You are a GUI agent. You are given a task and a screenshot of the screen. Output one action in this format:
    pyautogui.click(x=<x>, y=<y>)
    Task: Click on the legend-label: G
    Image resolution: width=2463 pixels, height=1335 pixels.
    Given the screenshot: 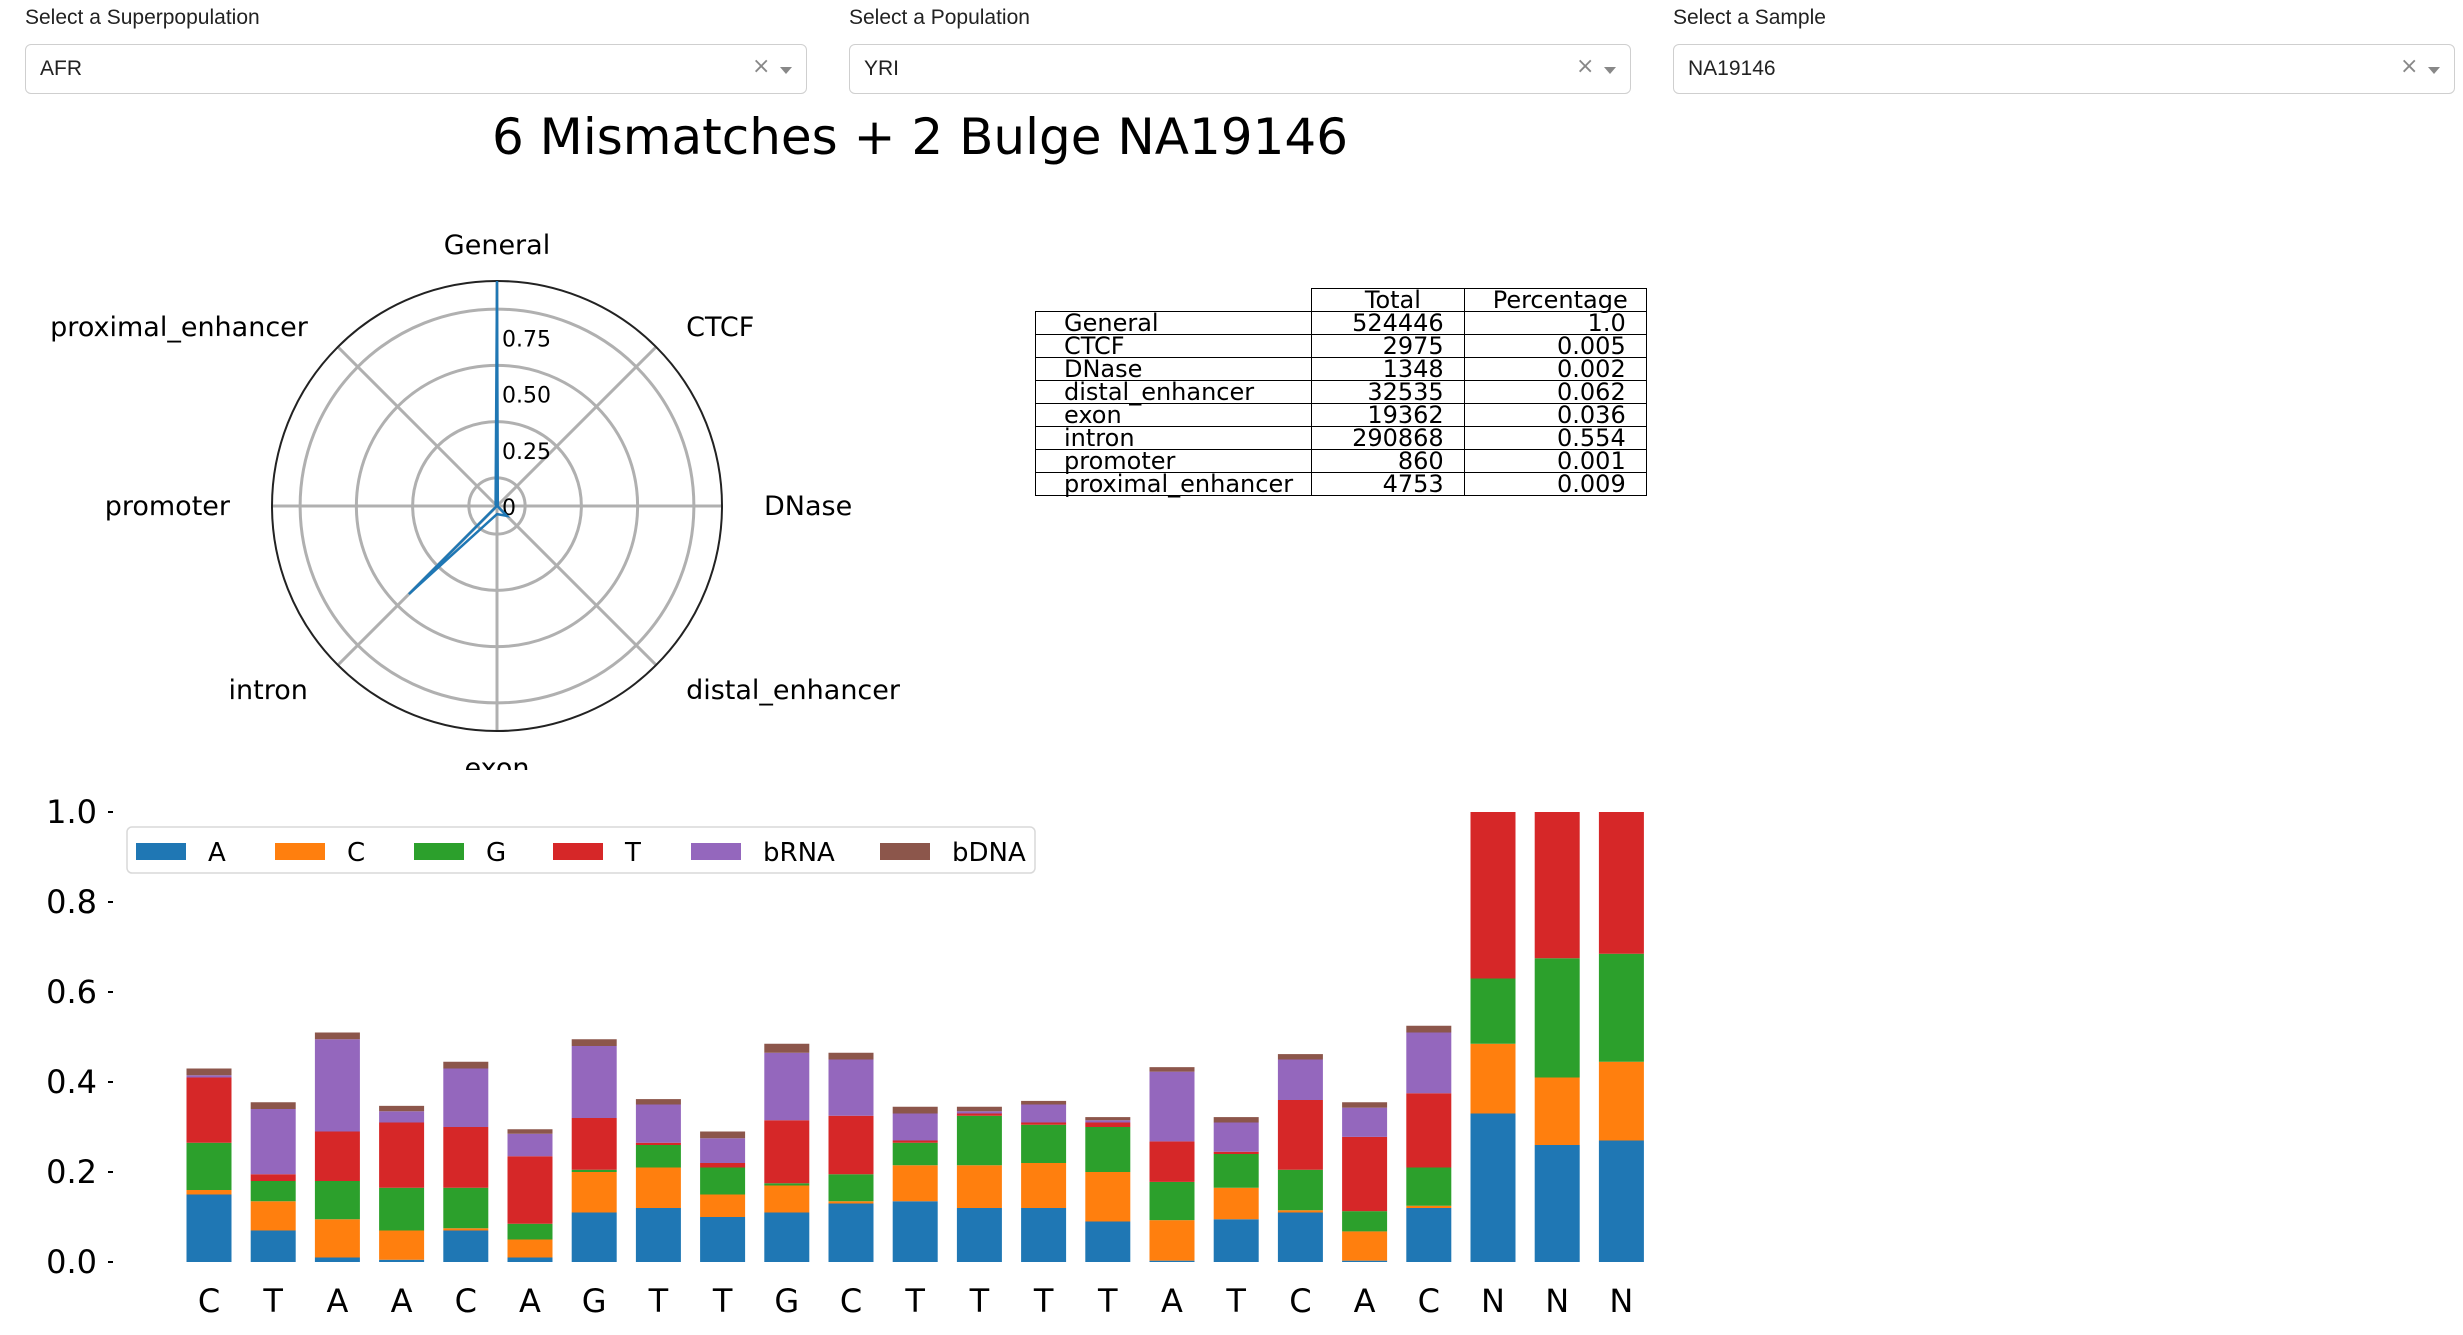 What is the action you would take?
    pyautogui.click(x=496, y=853)
    